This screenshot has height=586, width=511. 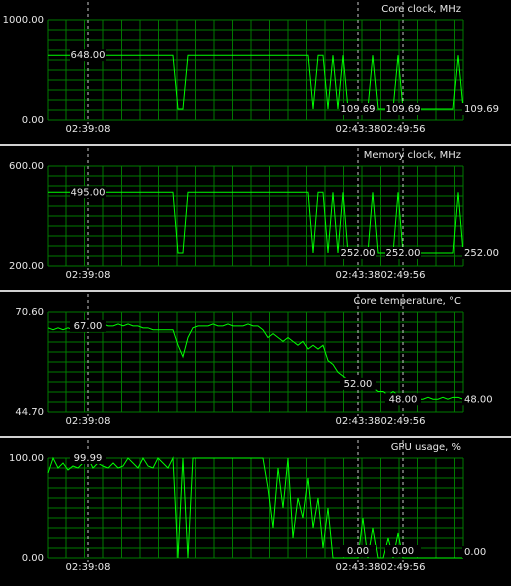 What do you see at coordinates (29, 412) in the screenshot?
I see `y-tick-label: 44.70` at bounding box center [29, 412].